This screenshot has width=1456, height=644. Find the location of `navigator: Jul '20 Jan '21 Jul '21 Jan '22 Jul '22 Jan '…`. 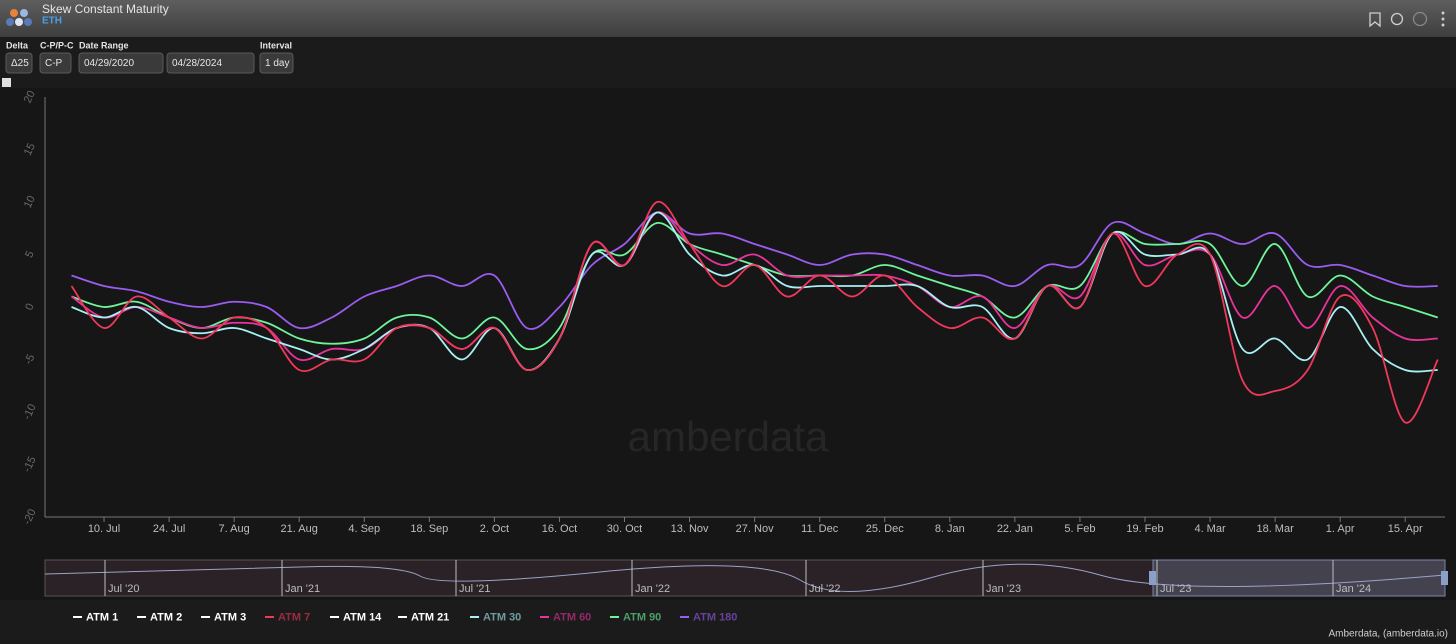

navigator: Jul '20 Jan '21 Jul '21 Jan '22 Jul '22 Jan '… is located at coordinates (746, 578).